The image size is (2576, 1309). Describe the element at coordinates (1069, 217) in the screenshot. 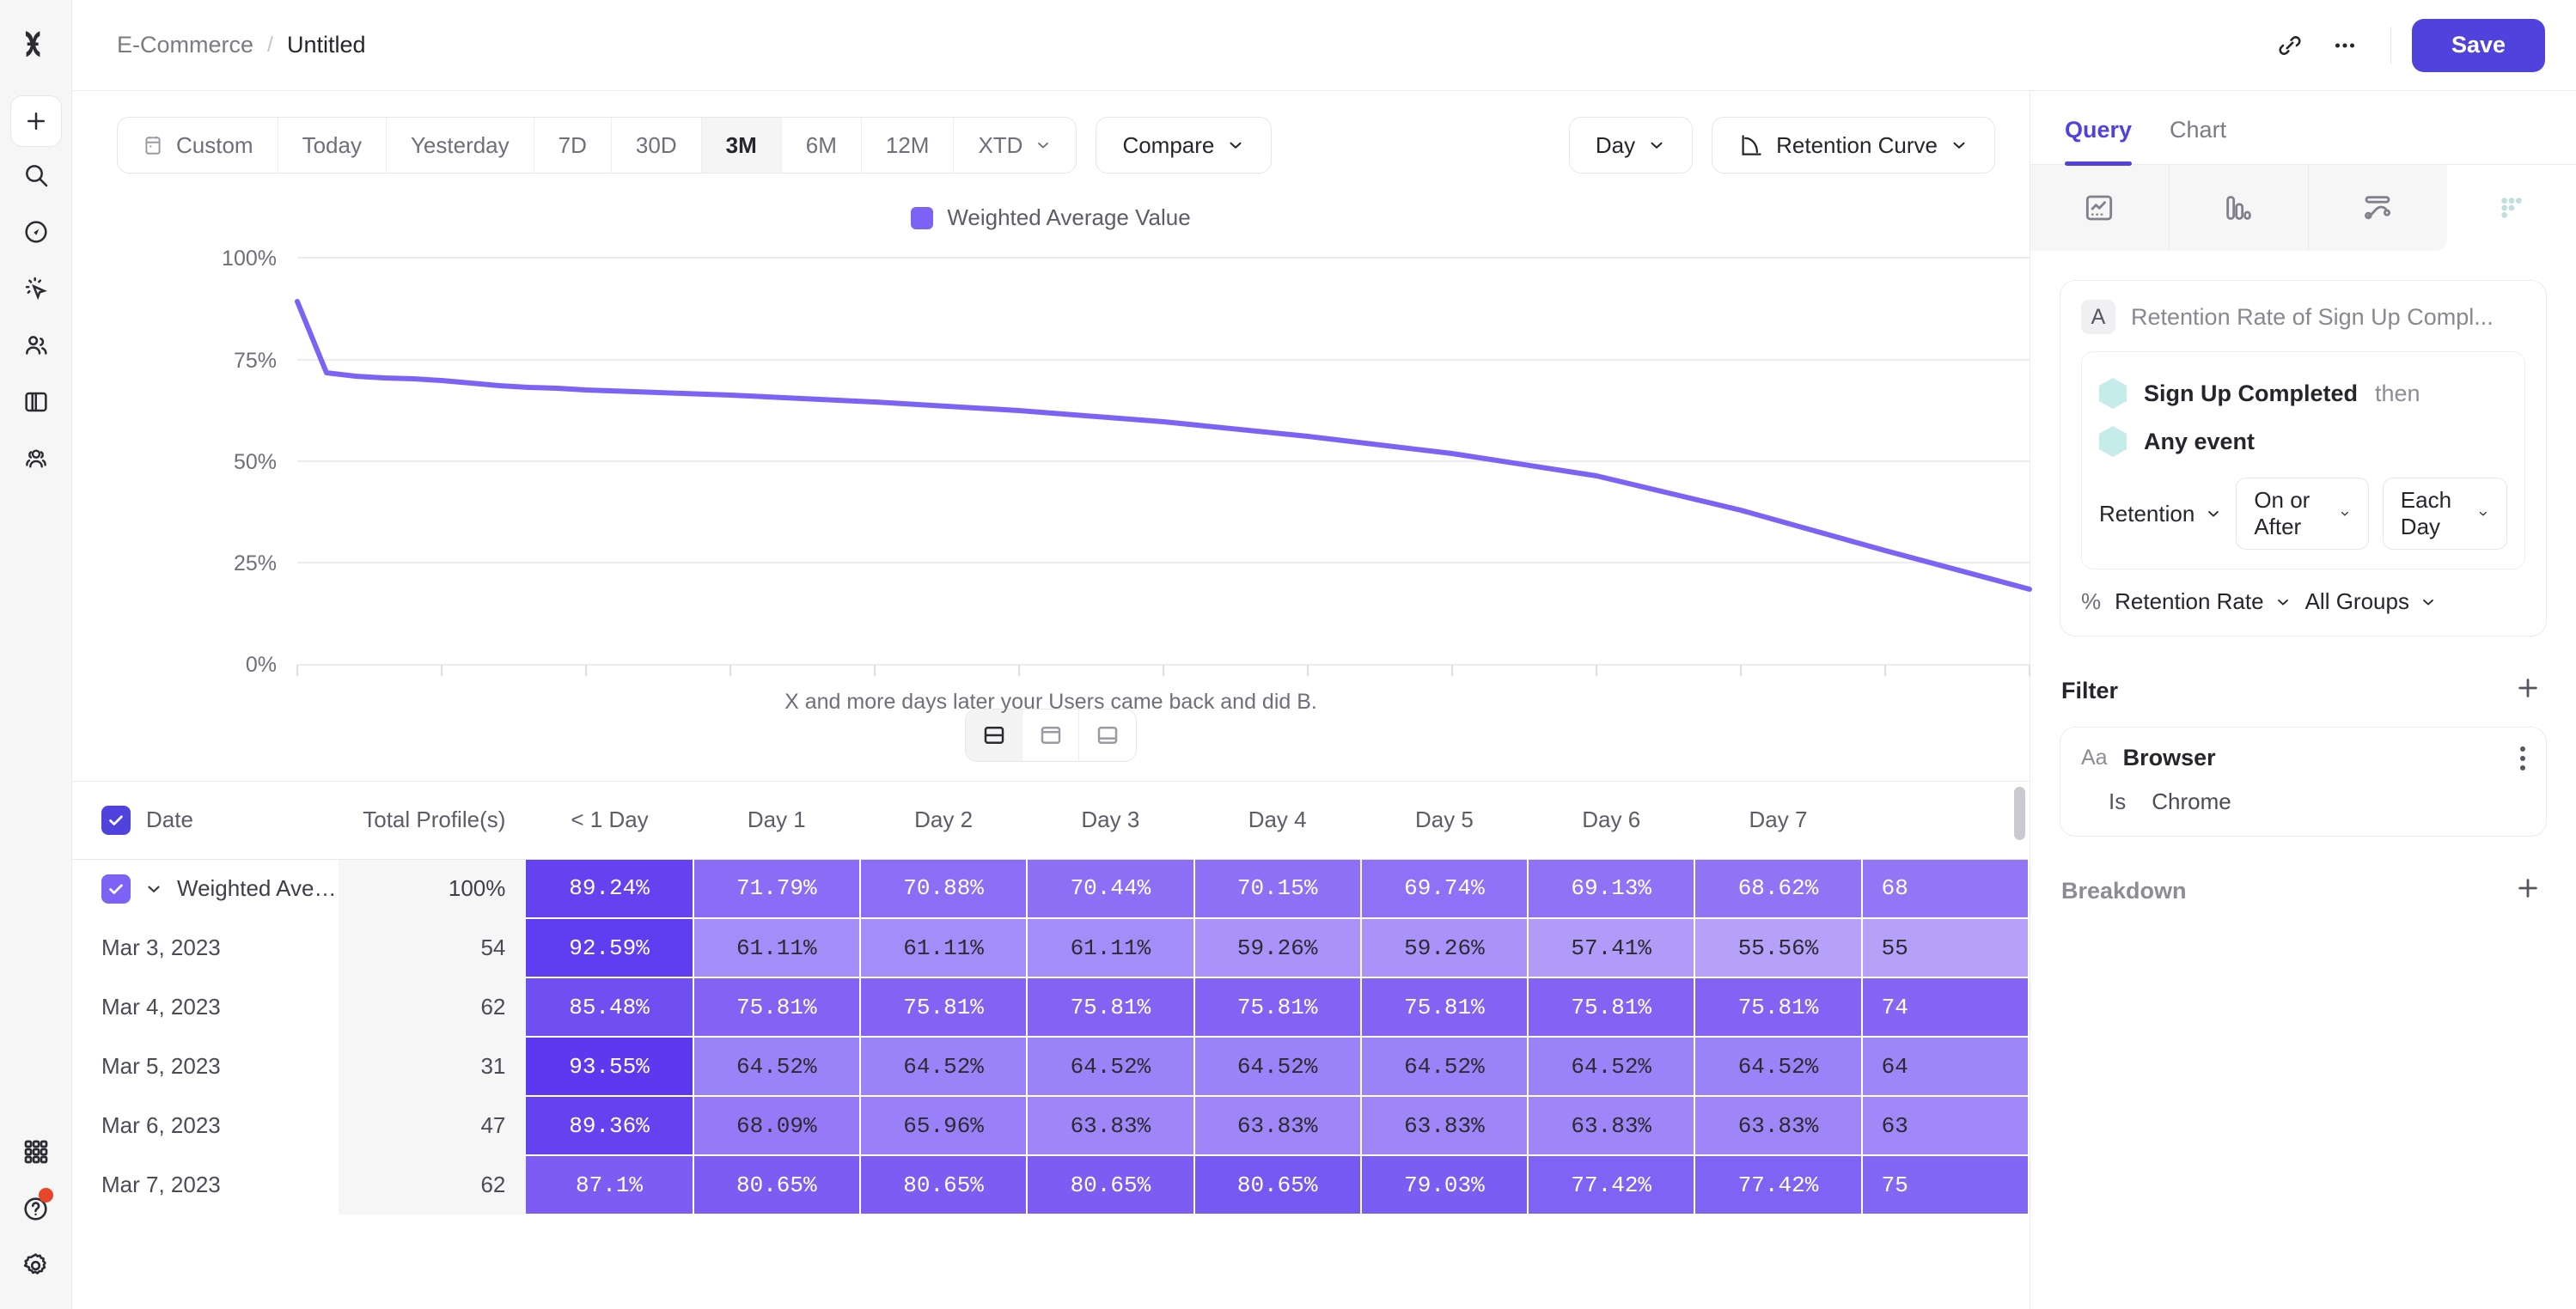

I see `legend-label: Weighted Average Value` at that location.